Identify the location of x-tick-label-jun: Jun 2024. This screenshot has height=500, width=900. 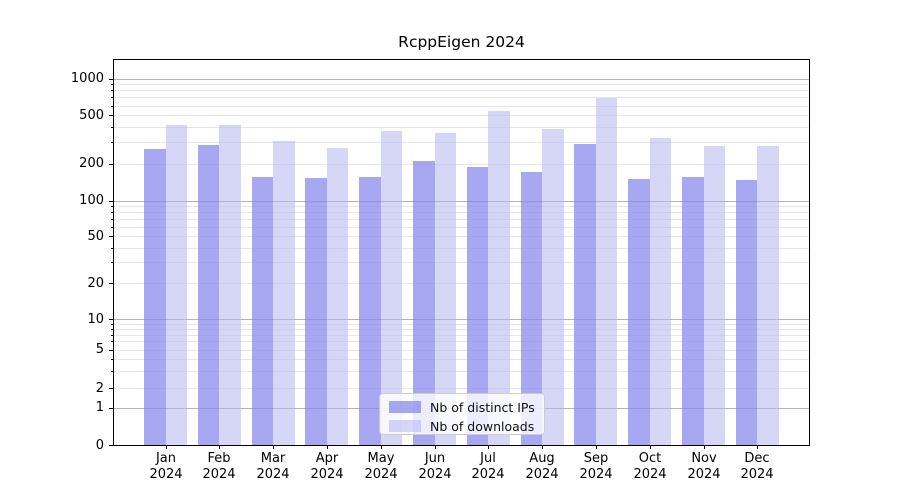
(435, 466).